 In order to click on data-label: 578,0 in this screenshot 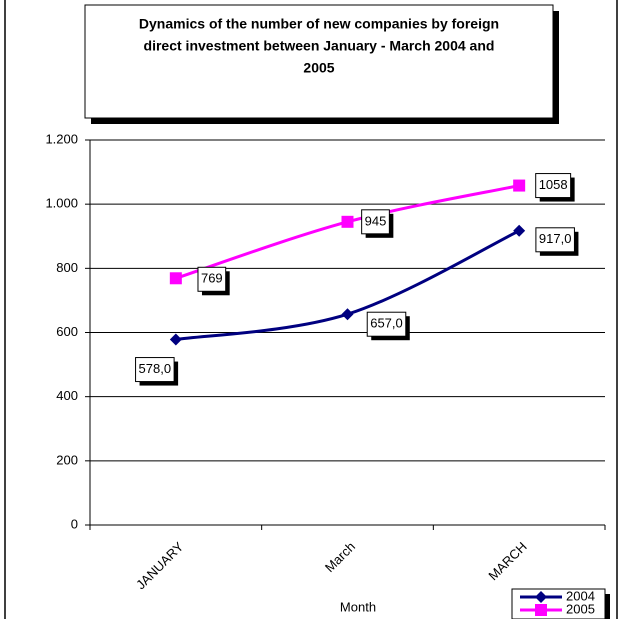, I will do `click(155, 368)`.